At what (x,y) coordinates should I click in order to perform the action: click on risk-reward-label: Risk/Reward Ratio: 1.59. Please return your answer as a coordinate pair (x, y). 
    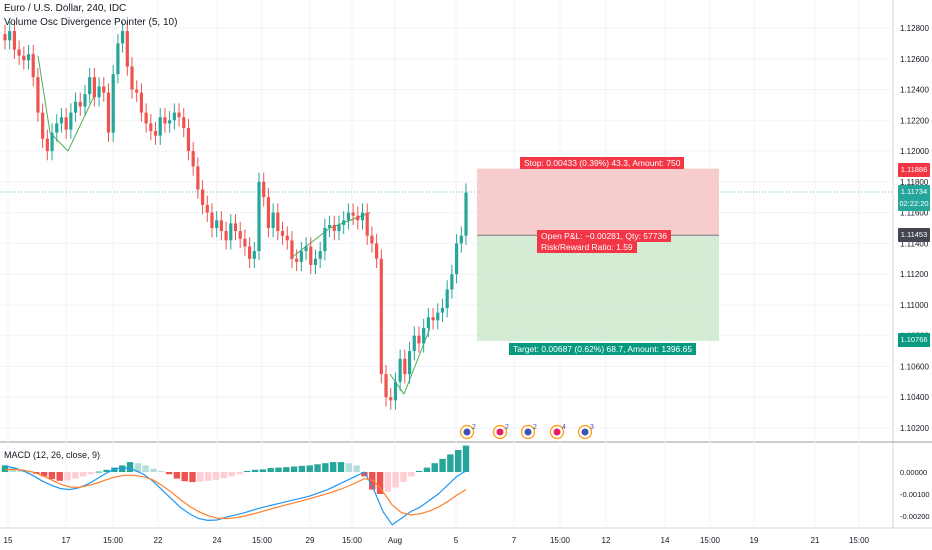
    Looking at the image, I should click on (587, 247).